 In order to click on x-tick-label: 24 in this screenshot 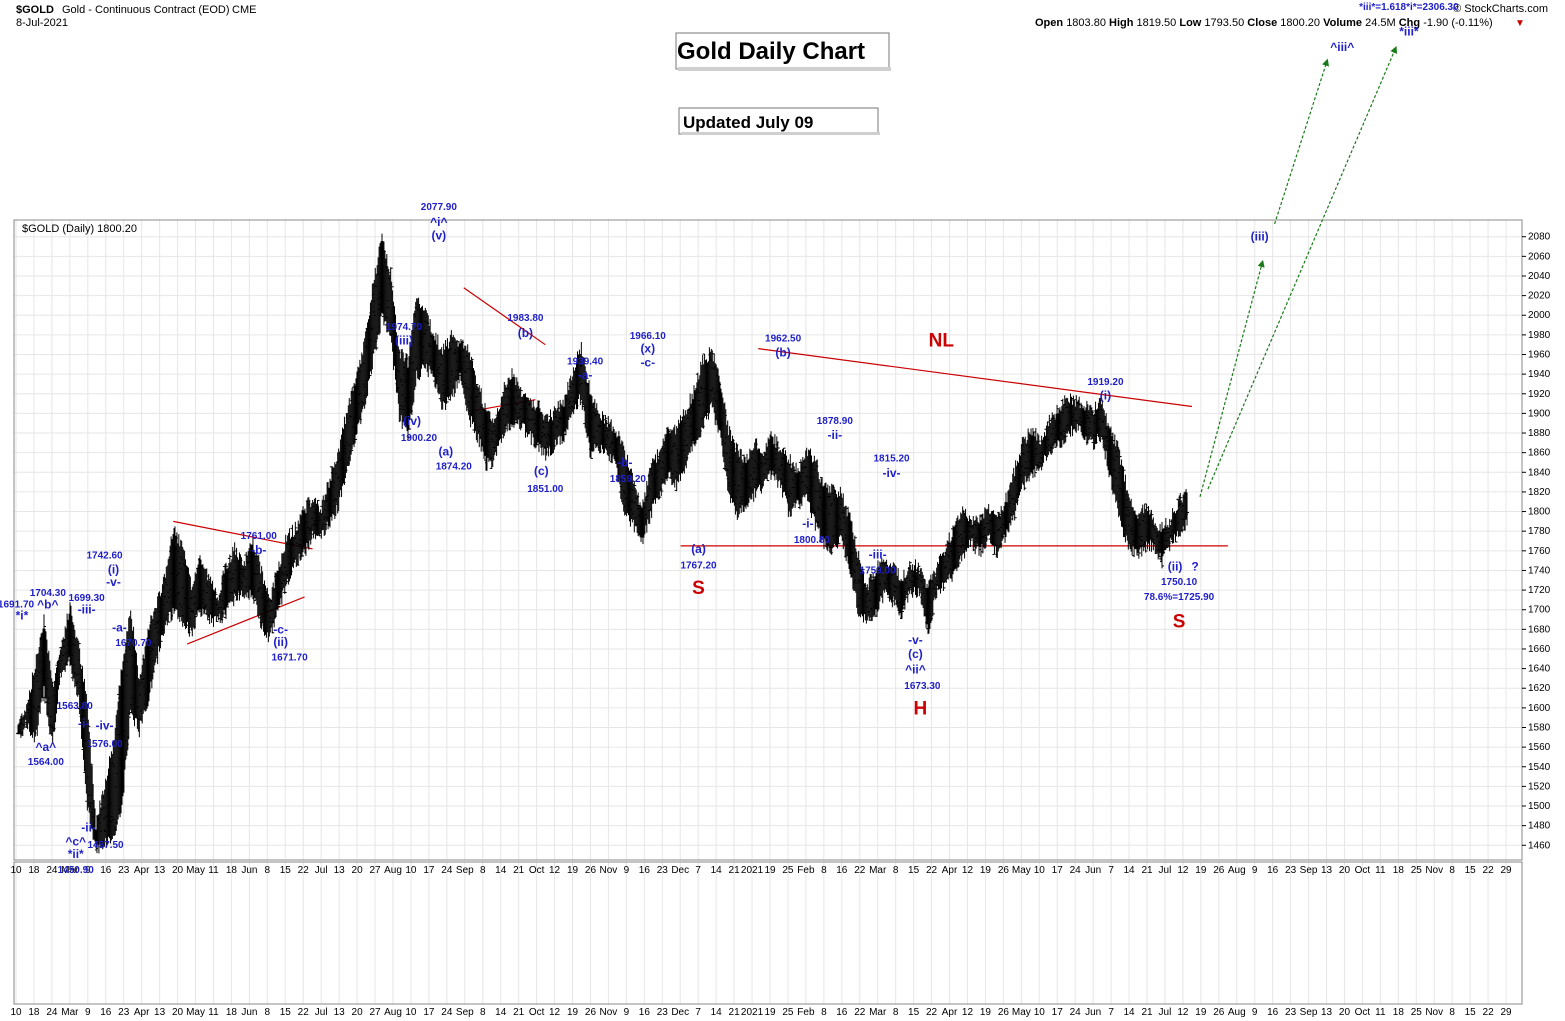, I will do `click(447, 870)`.